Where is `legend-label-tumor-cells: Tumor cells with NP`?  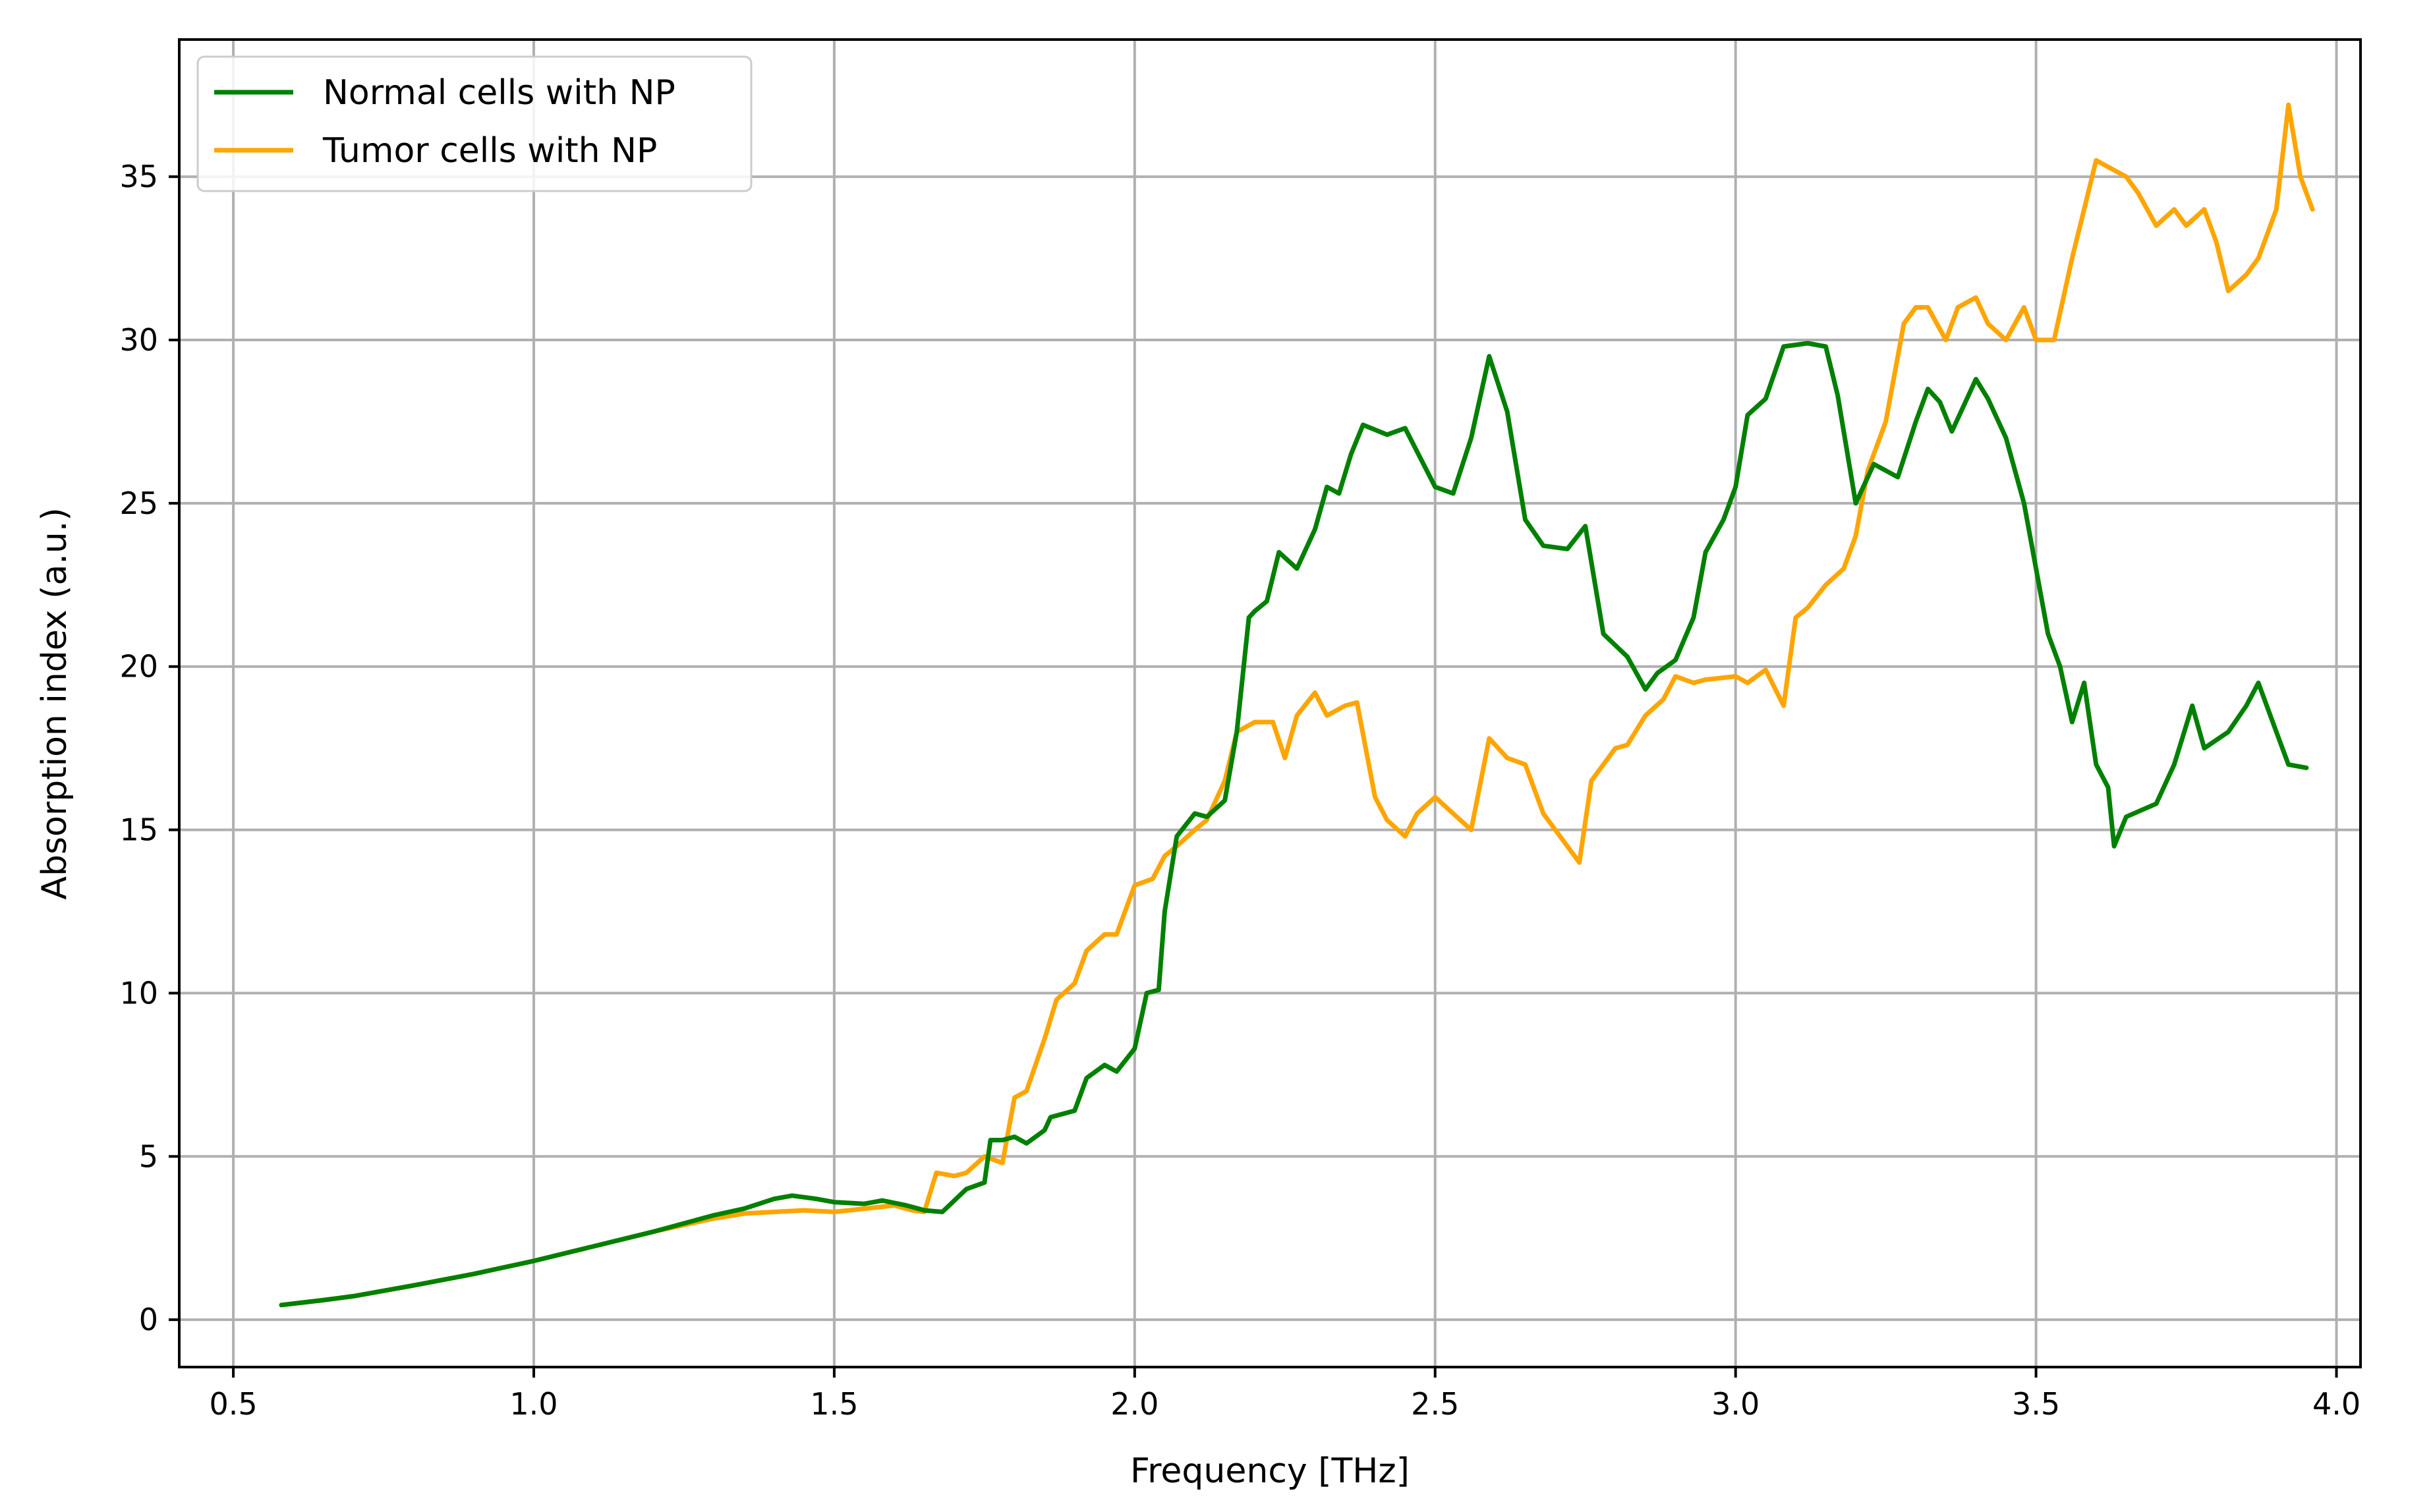
legend-label-tumor-cells: Tumor cells with NP is located at coordinates (489, 151).